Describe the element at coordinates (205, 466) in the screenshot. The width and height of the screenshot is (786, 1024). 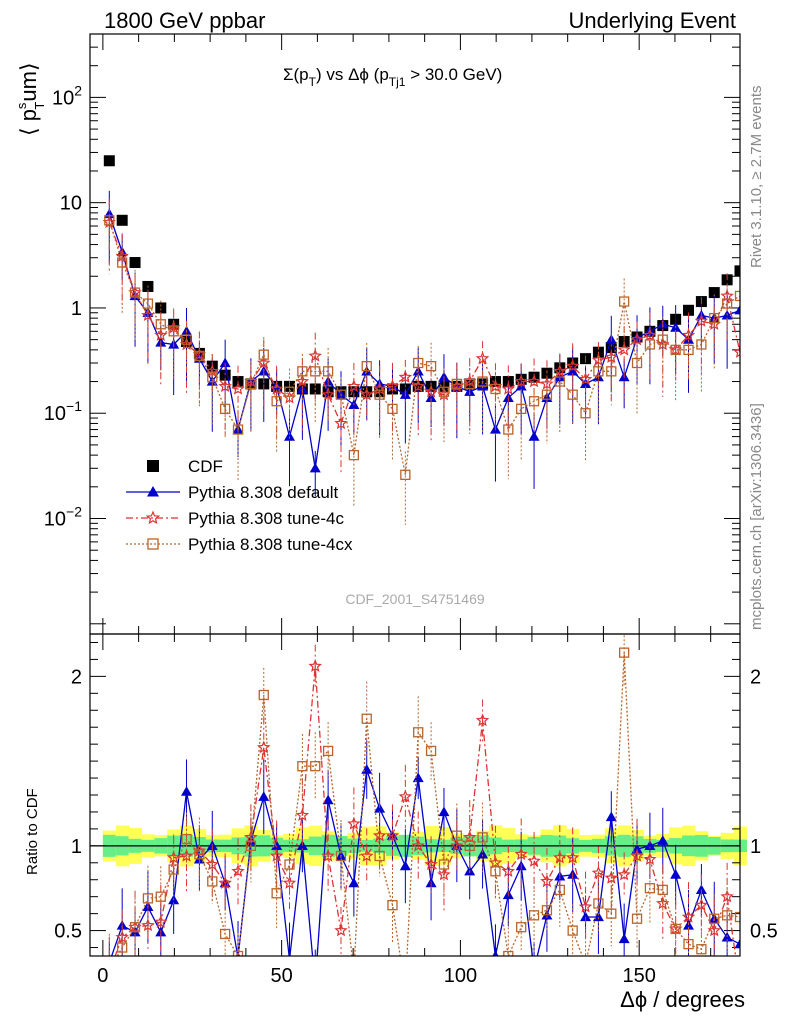
I see `legend-label: CDF` at that location.